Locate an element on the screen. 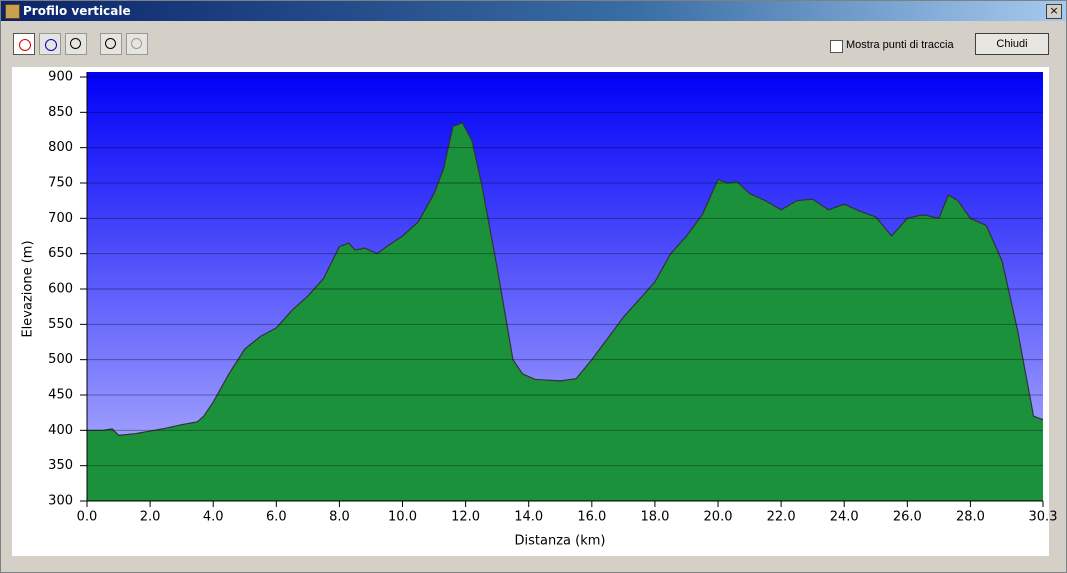  y-tick-label: 600 is located at coordinates (60, 289).